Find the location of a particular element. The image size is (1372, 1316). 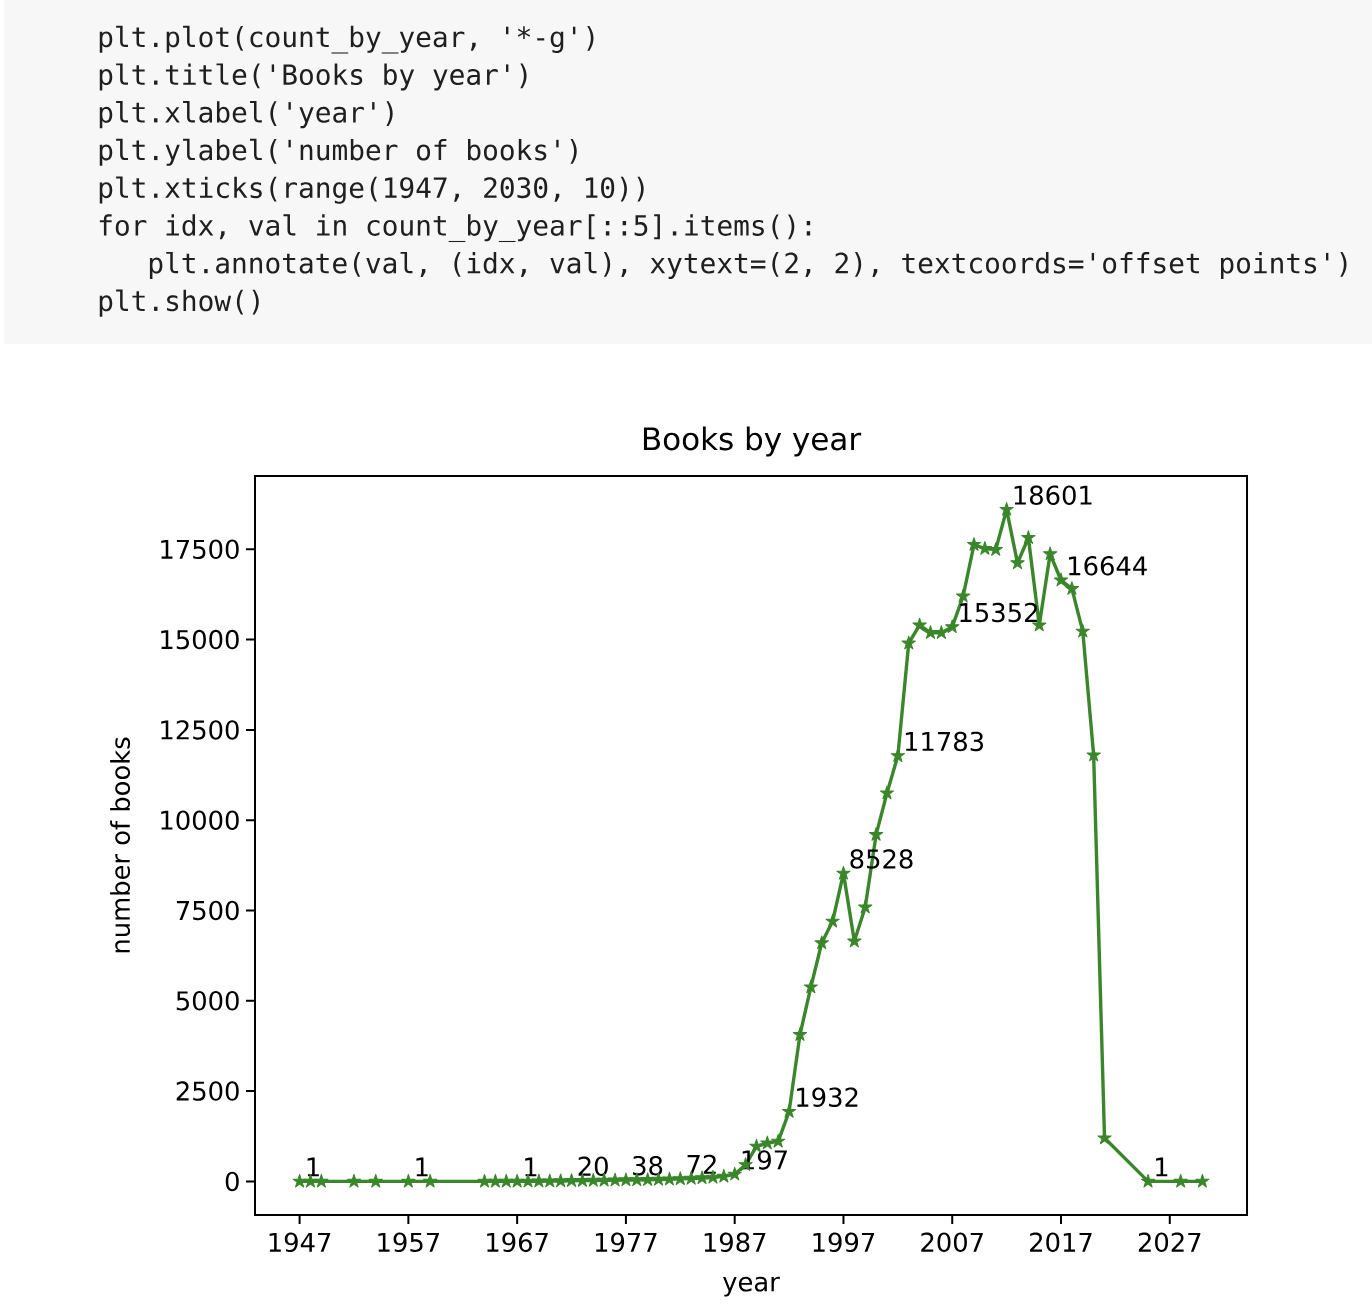

y-tick-label: 2500 is located at coordinates (207, 1091).